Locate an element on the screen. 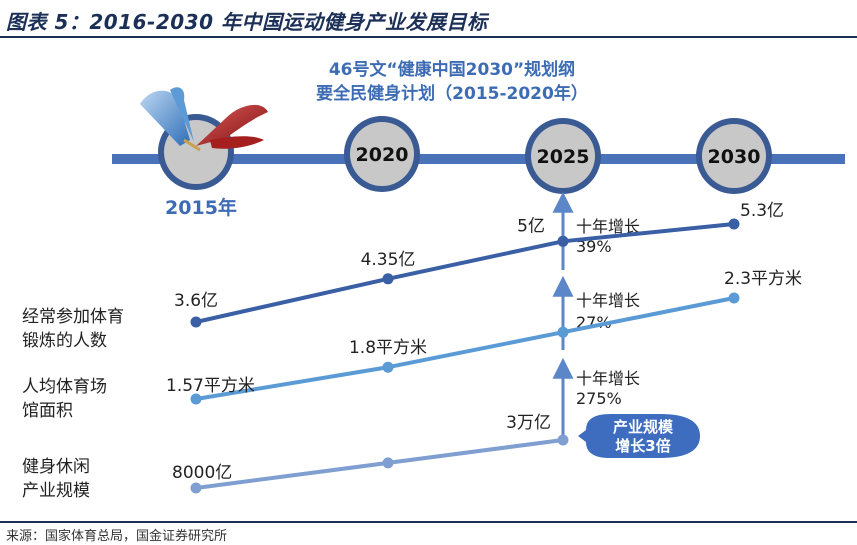 The image size is (857, 545). series-2-value-label-1: 1.57平方米 is located at coordinates (210, 386).